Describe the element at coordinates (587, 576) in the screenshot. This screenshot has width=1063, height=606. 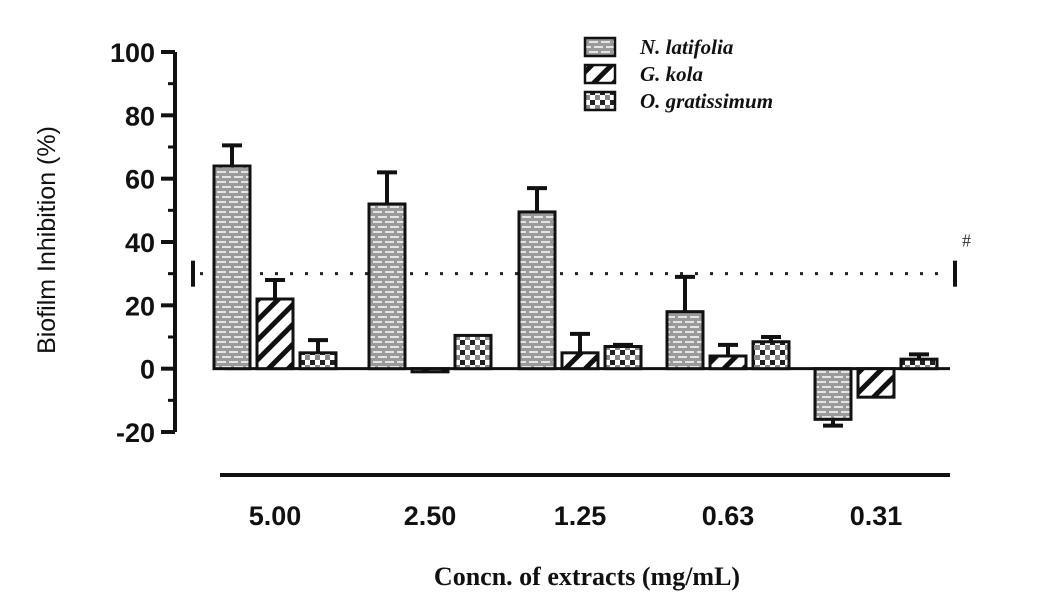
I see `x-axis-label: Concn. of extracts (mg/mL)` at that location.